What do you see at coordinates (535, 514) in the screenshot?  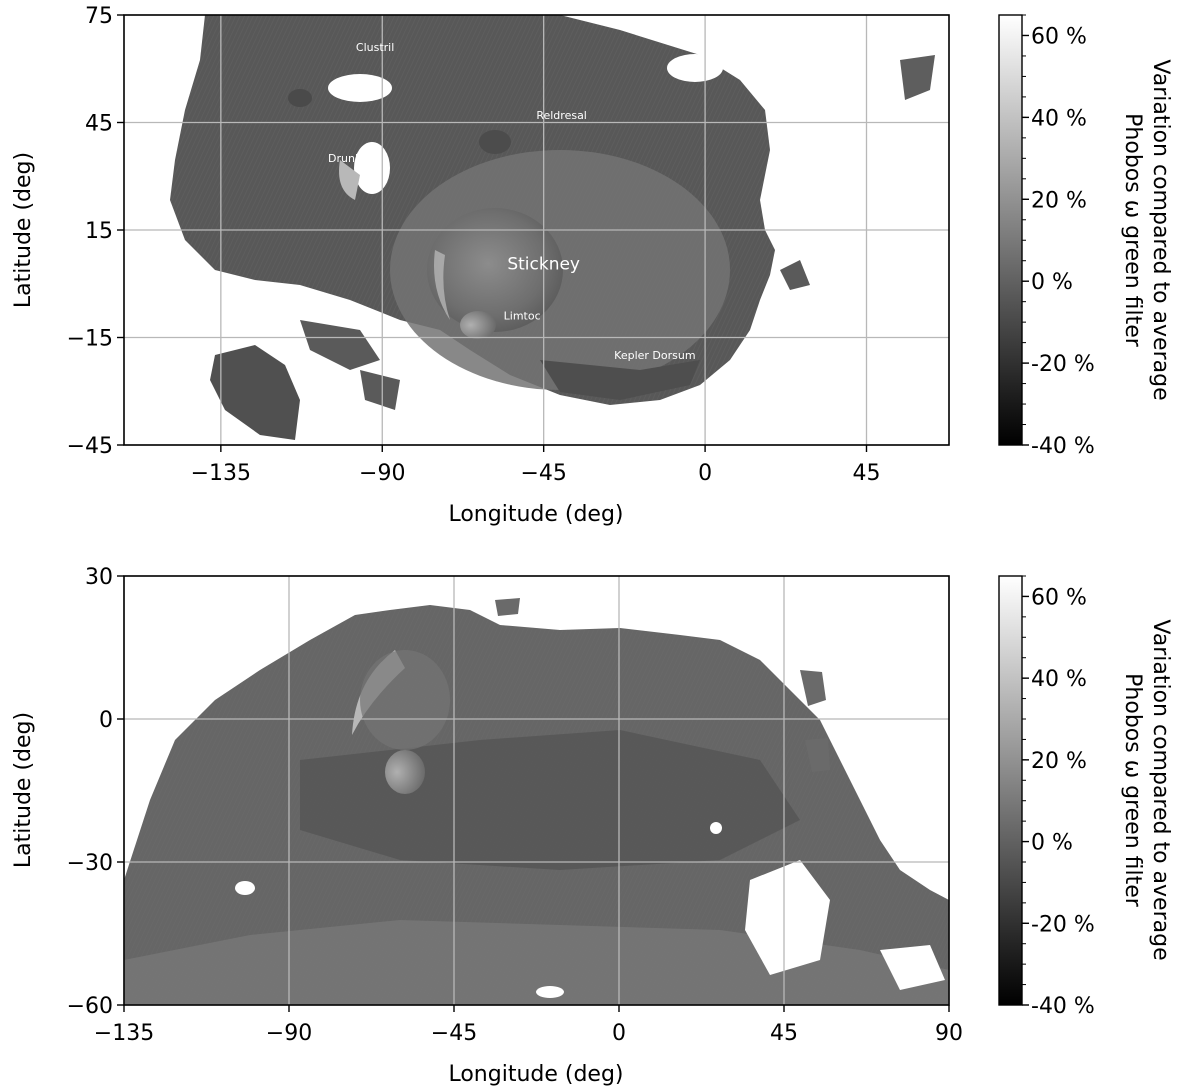 I see `xlabel-top: Longitude (deg)` at bounding box center [535, 514].